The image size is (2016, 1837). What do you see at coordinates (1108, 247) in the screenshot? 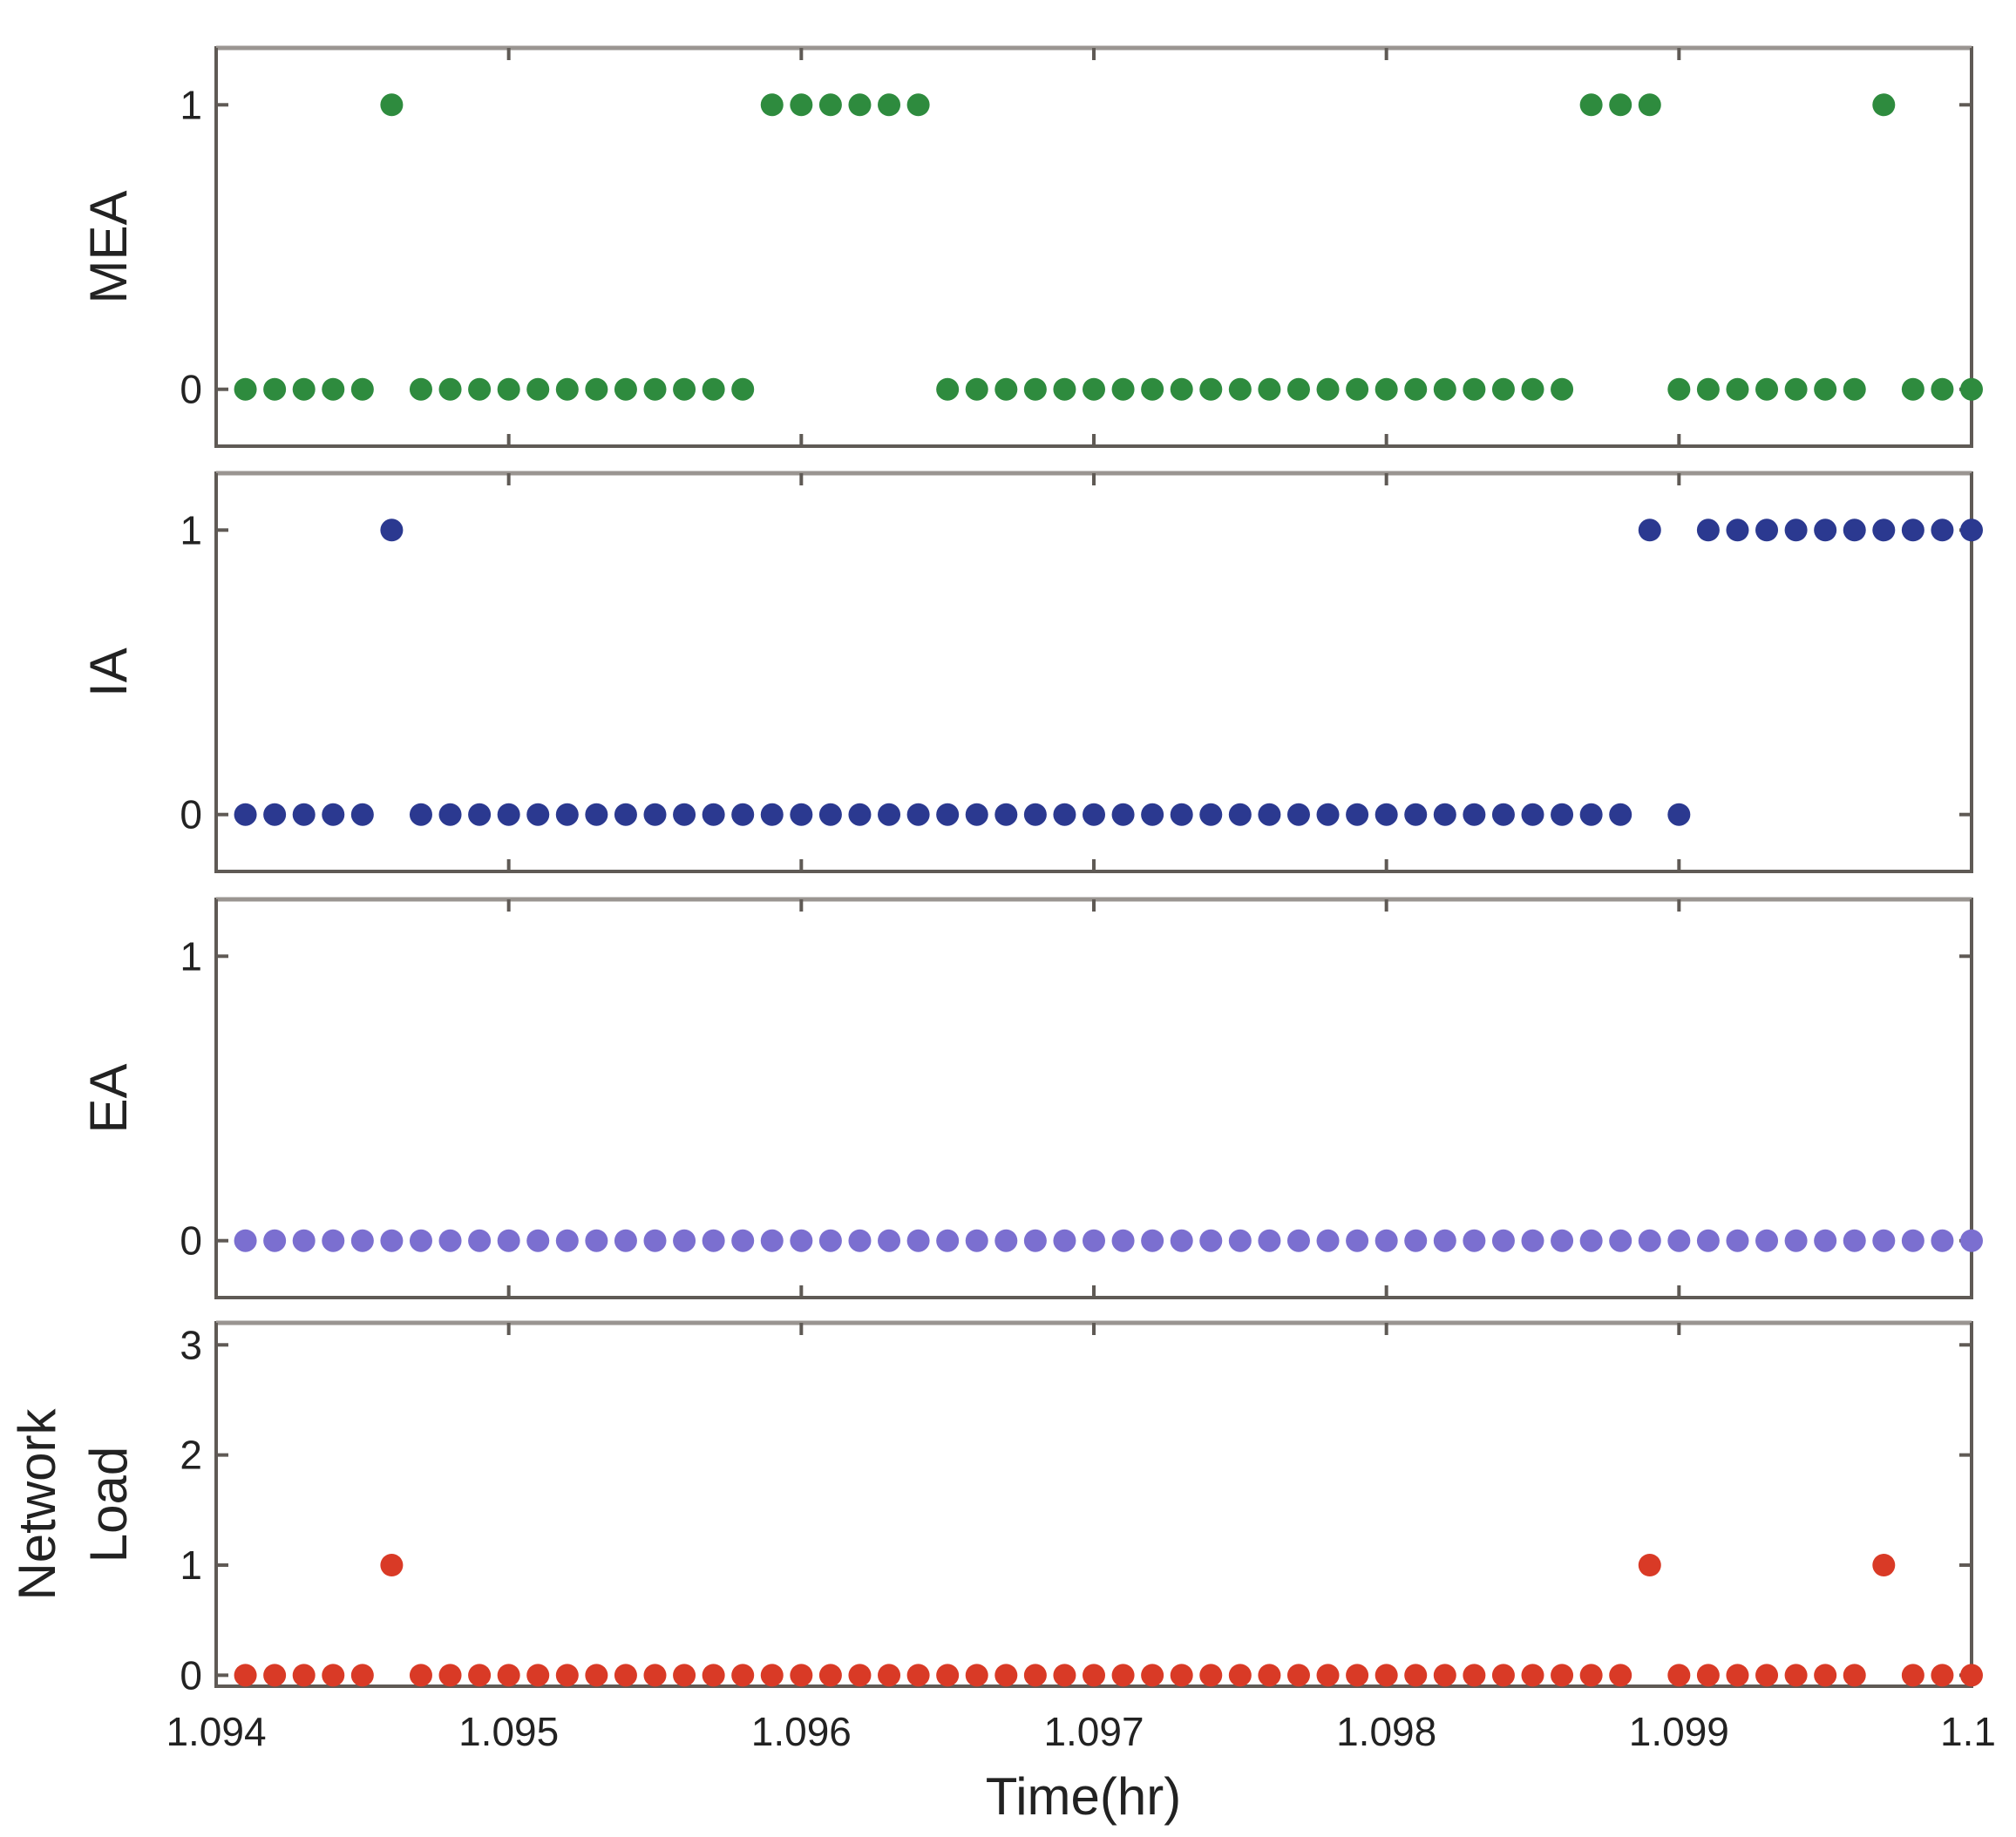
I see `series-mea` at bounding box center [1108, 247].